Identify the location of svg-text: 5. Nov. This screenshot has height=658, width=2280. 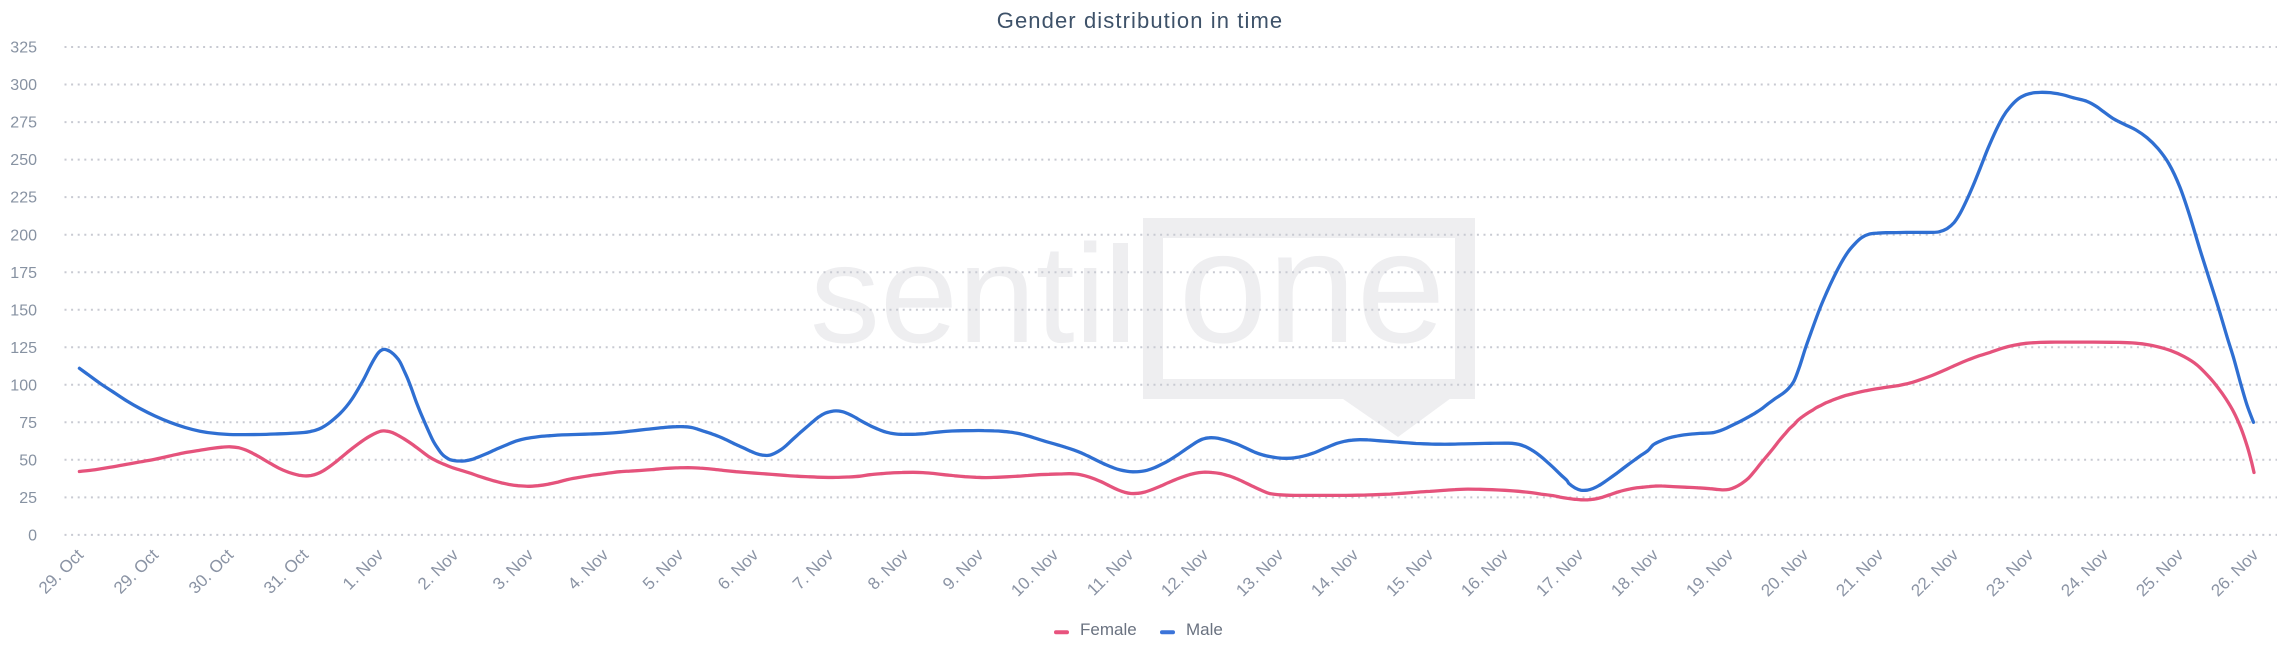
(663, 569).